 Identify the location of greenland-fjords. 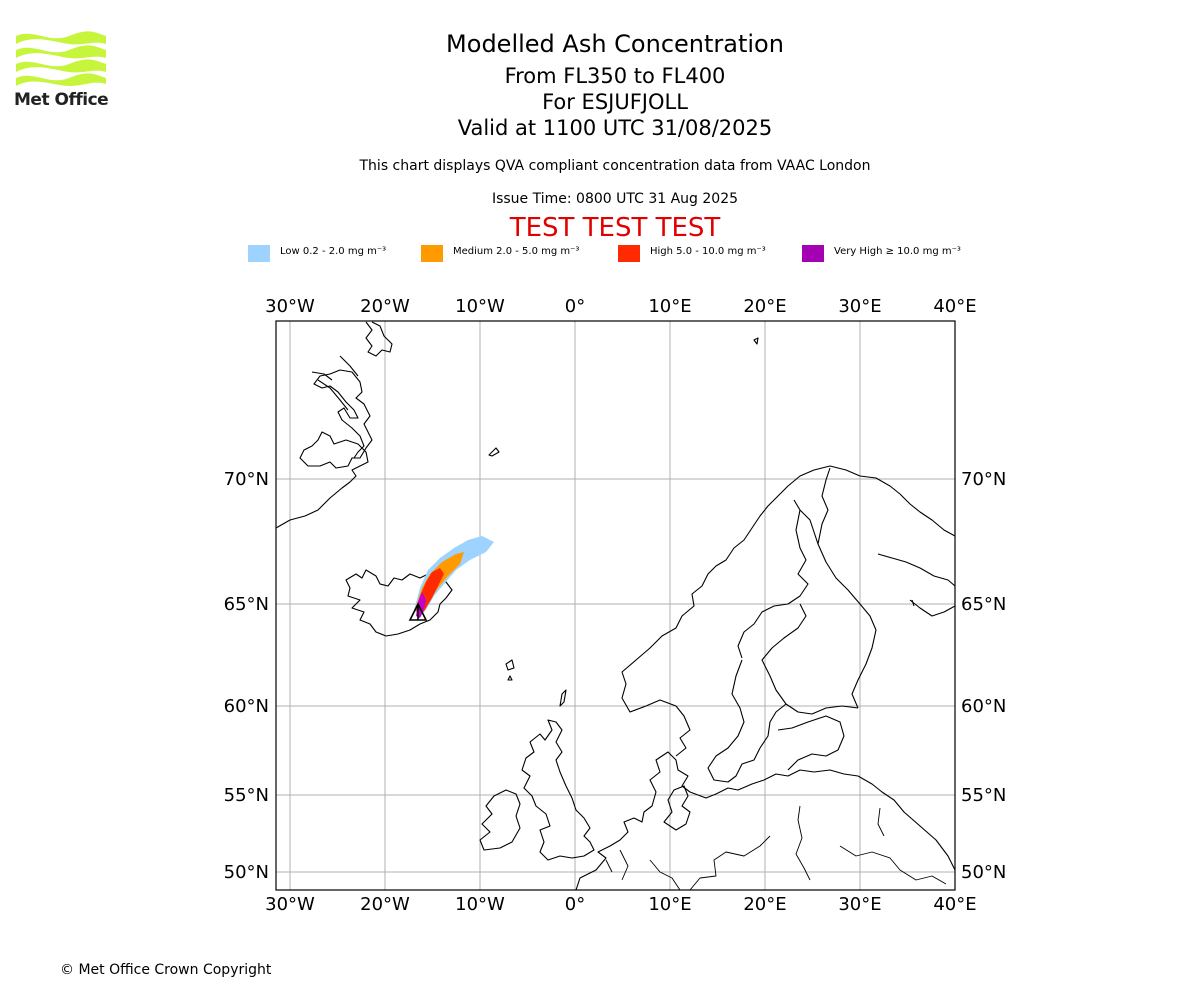
(335, 383).